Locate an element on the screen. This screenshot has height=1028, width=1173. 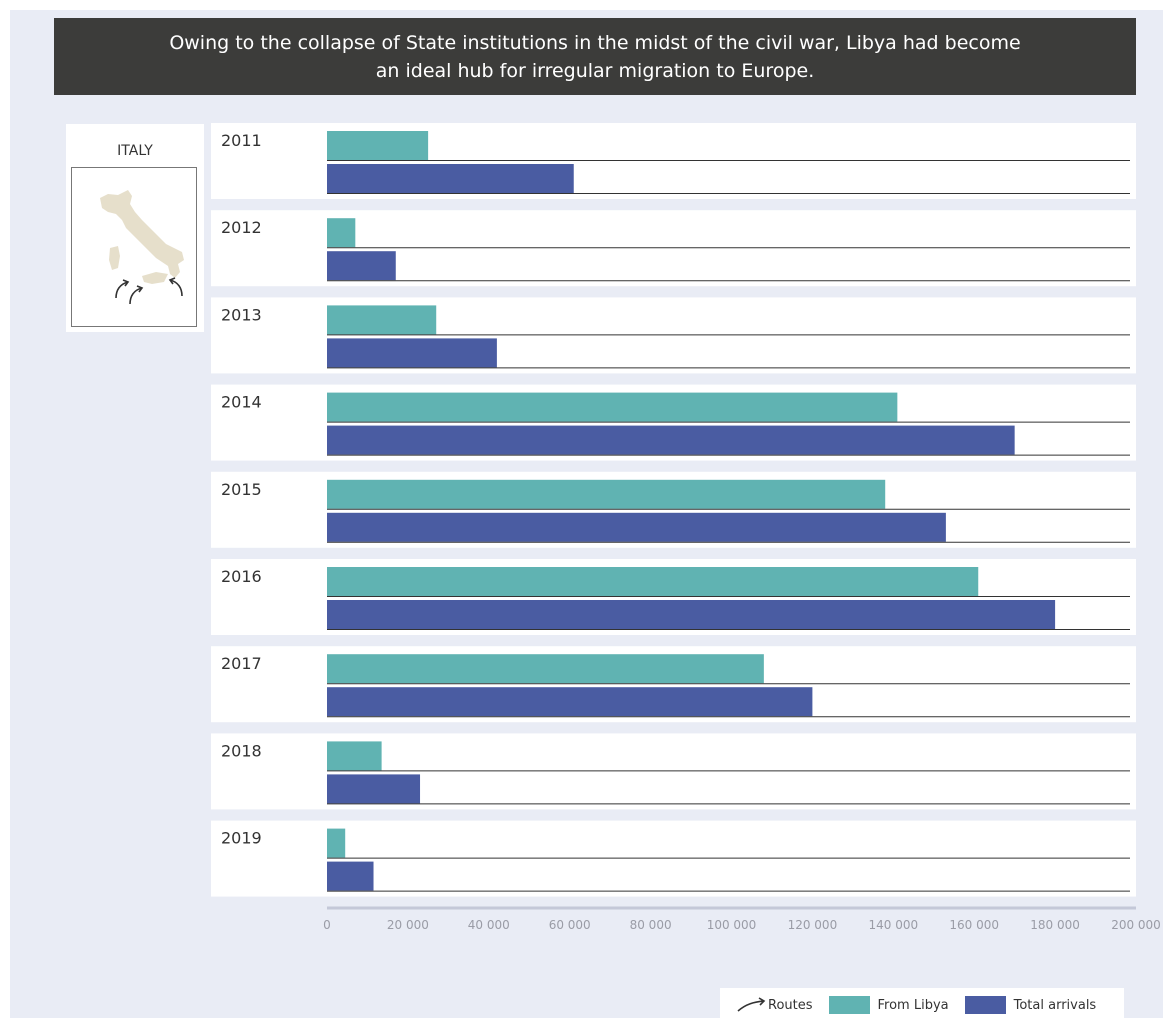
legend-from-libya-label: From Libya is located at coordinates (913, 1005).